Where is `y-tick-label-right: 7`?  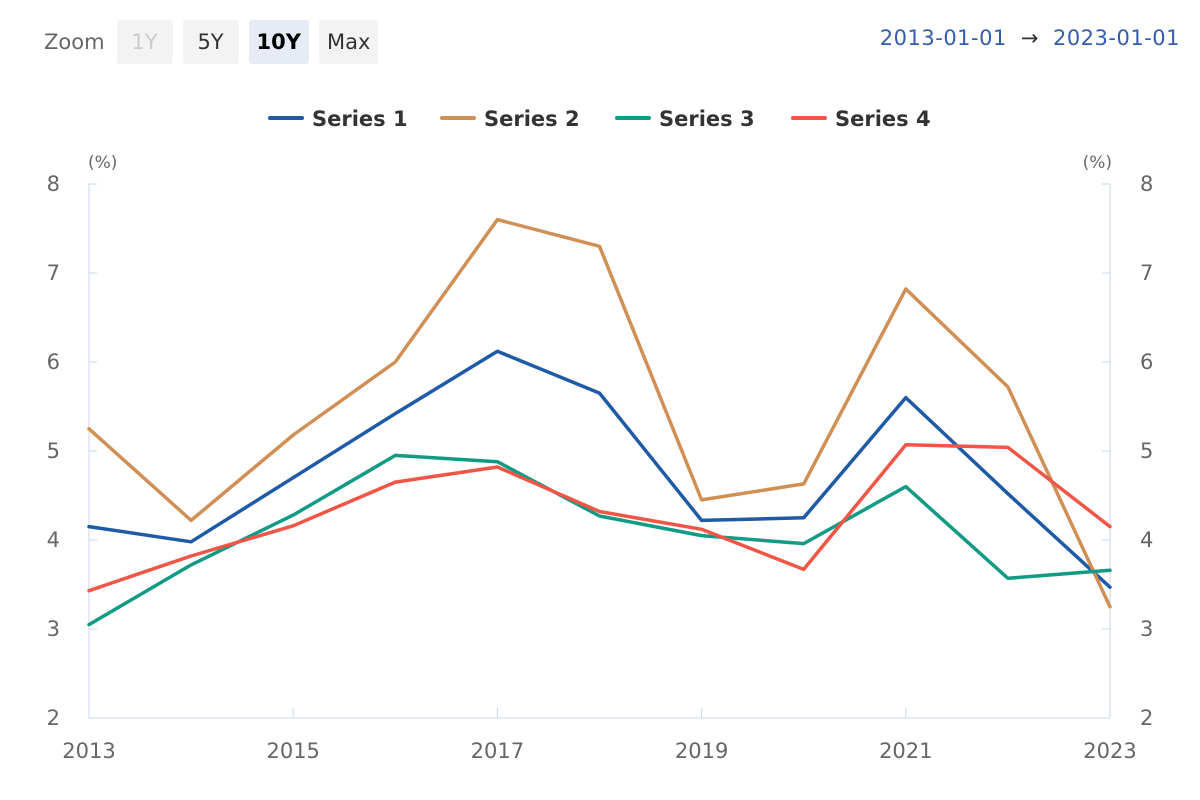
y-tick-label-right: 7 is located at coordinates (1146, 273).